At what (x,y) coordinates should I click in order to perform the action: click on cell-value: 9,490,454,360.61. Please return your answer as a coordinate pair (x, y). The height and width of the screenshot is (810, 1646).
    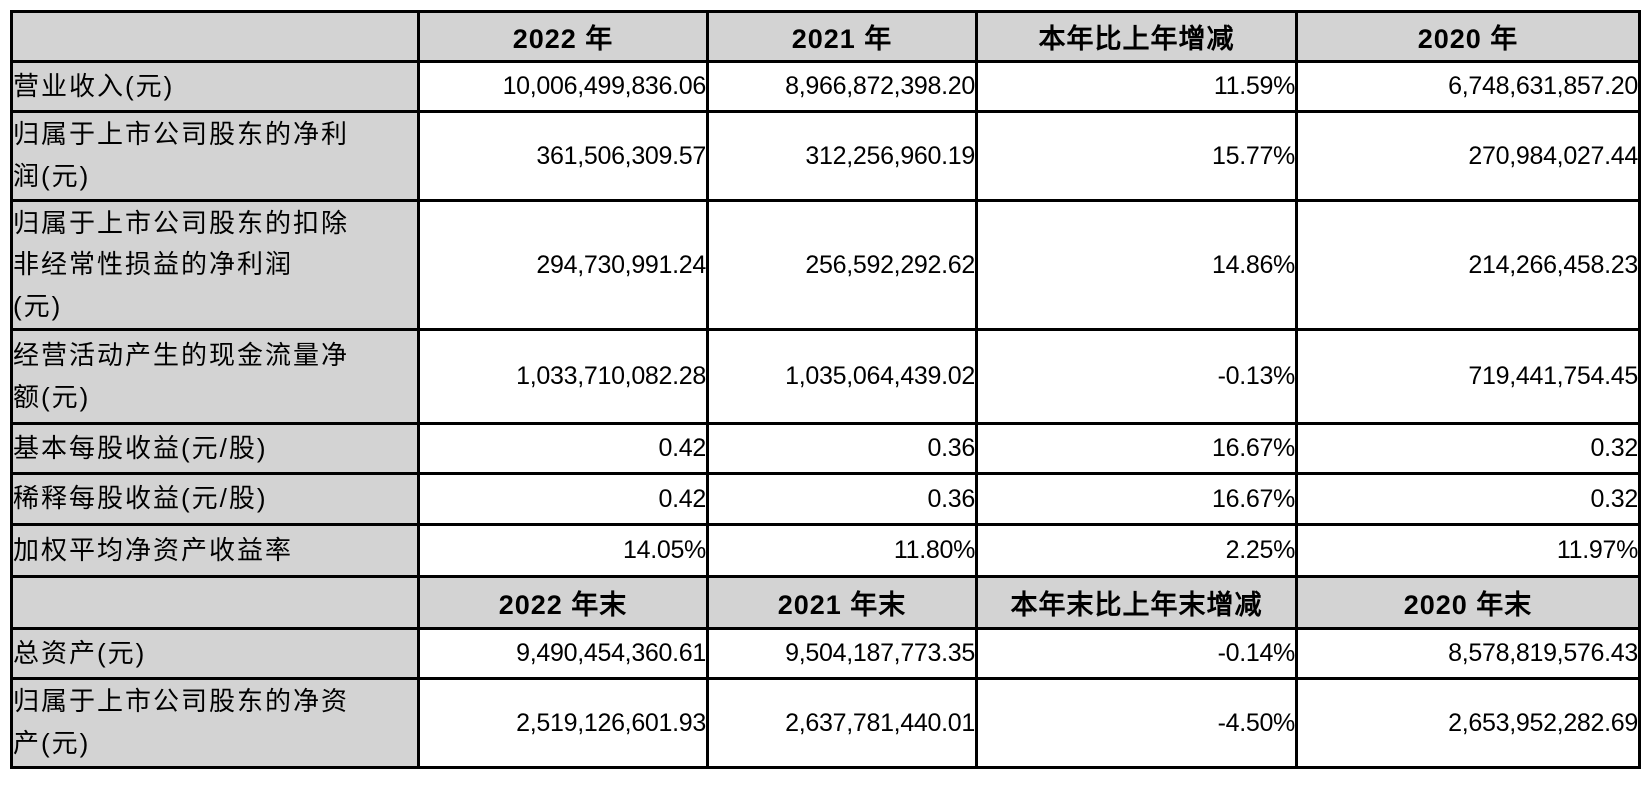
    Looking at the image, I should click on (563, 653).